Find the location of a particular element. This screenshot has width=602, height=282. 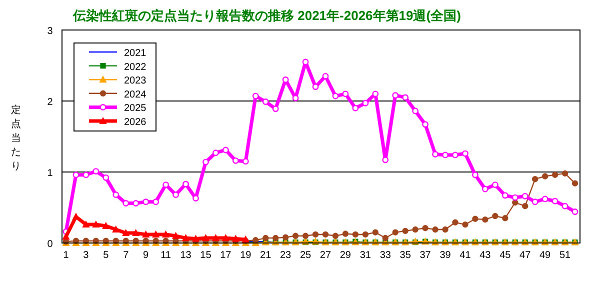

x-tick-label: 17 is located at coordinates (226, 255).